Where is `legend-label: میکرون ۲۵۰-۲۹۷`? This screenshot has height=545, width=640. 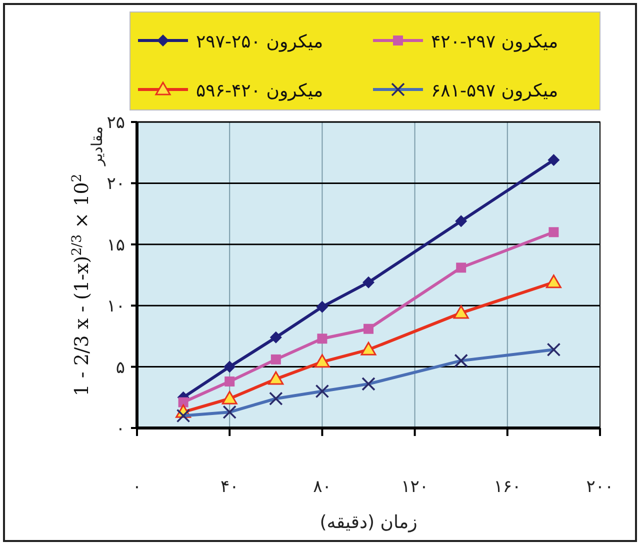
legend-label: میکرون ۲۵۰-۲۹۷ is located at coordinates (260, 42).